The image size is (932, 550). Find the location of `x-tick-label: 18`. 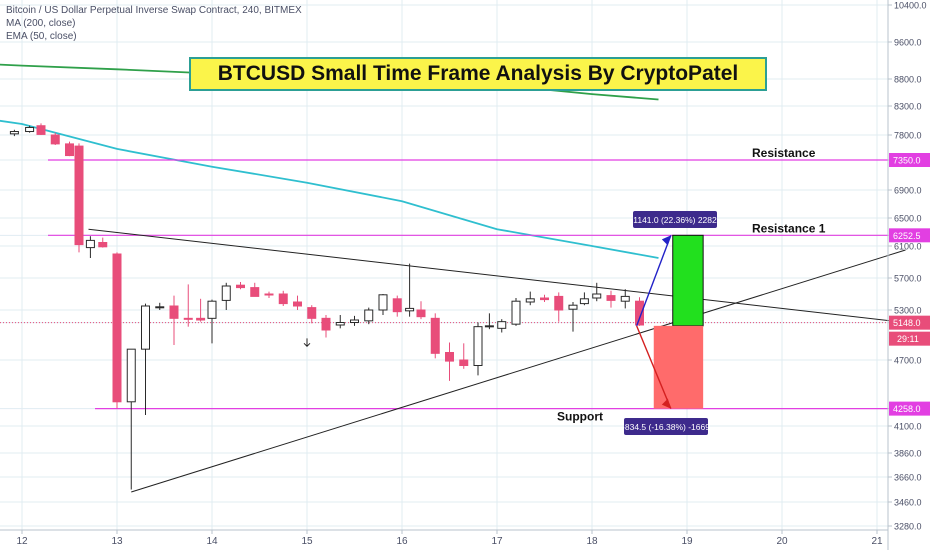

x-tick-label: 18 is located at coordinates (592, 541).